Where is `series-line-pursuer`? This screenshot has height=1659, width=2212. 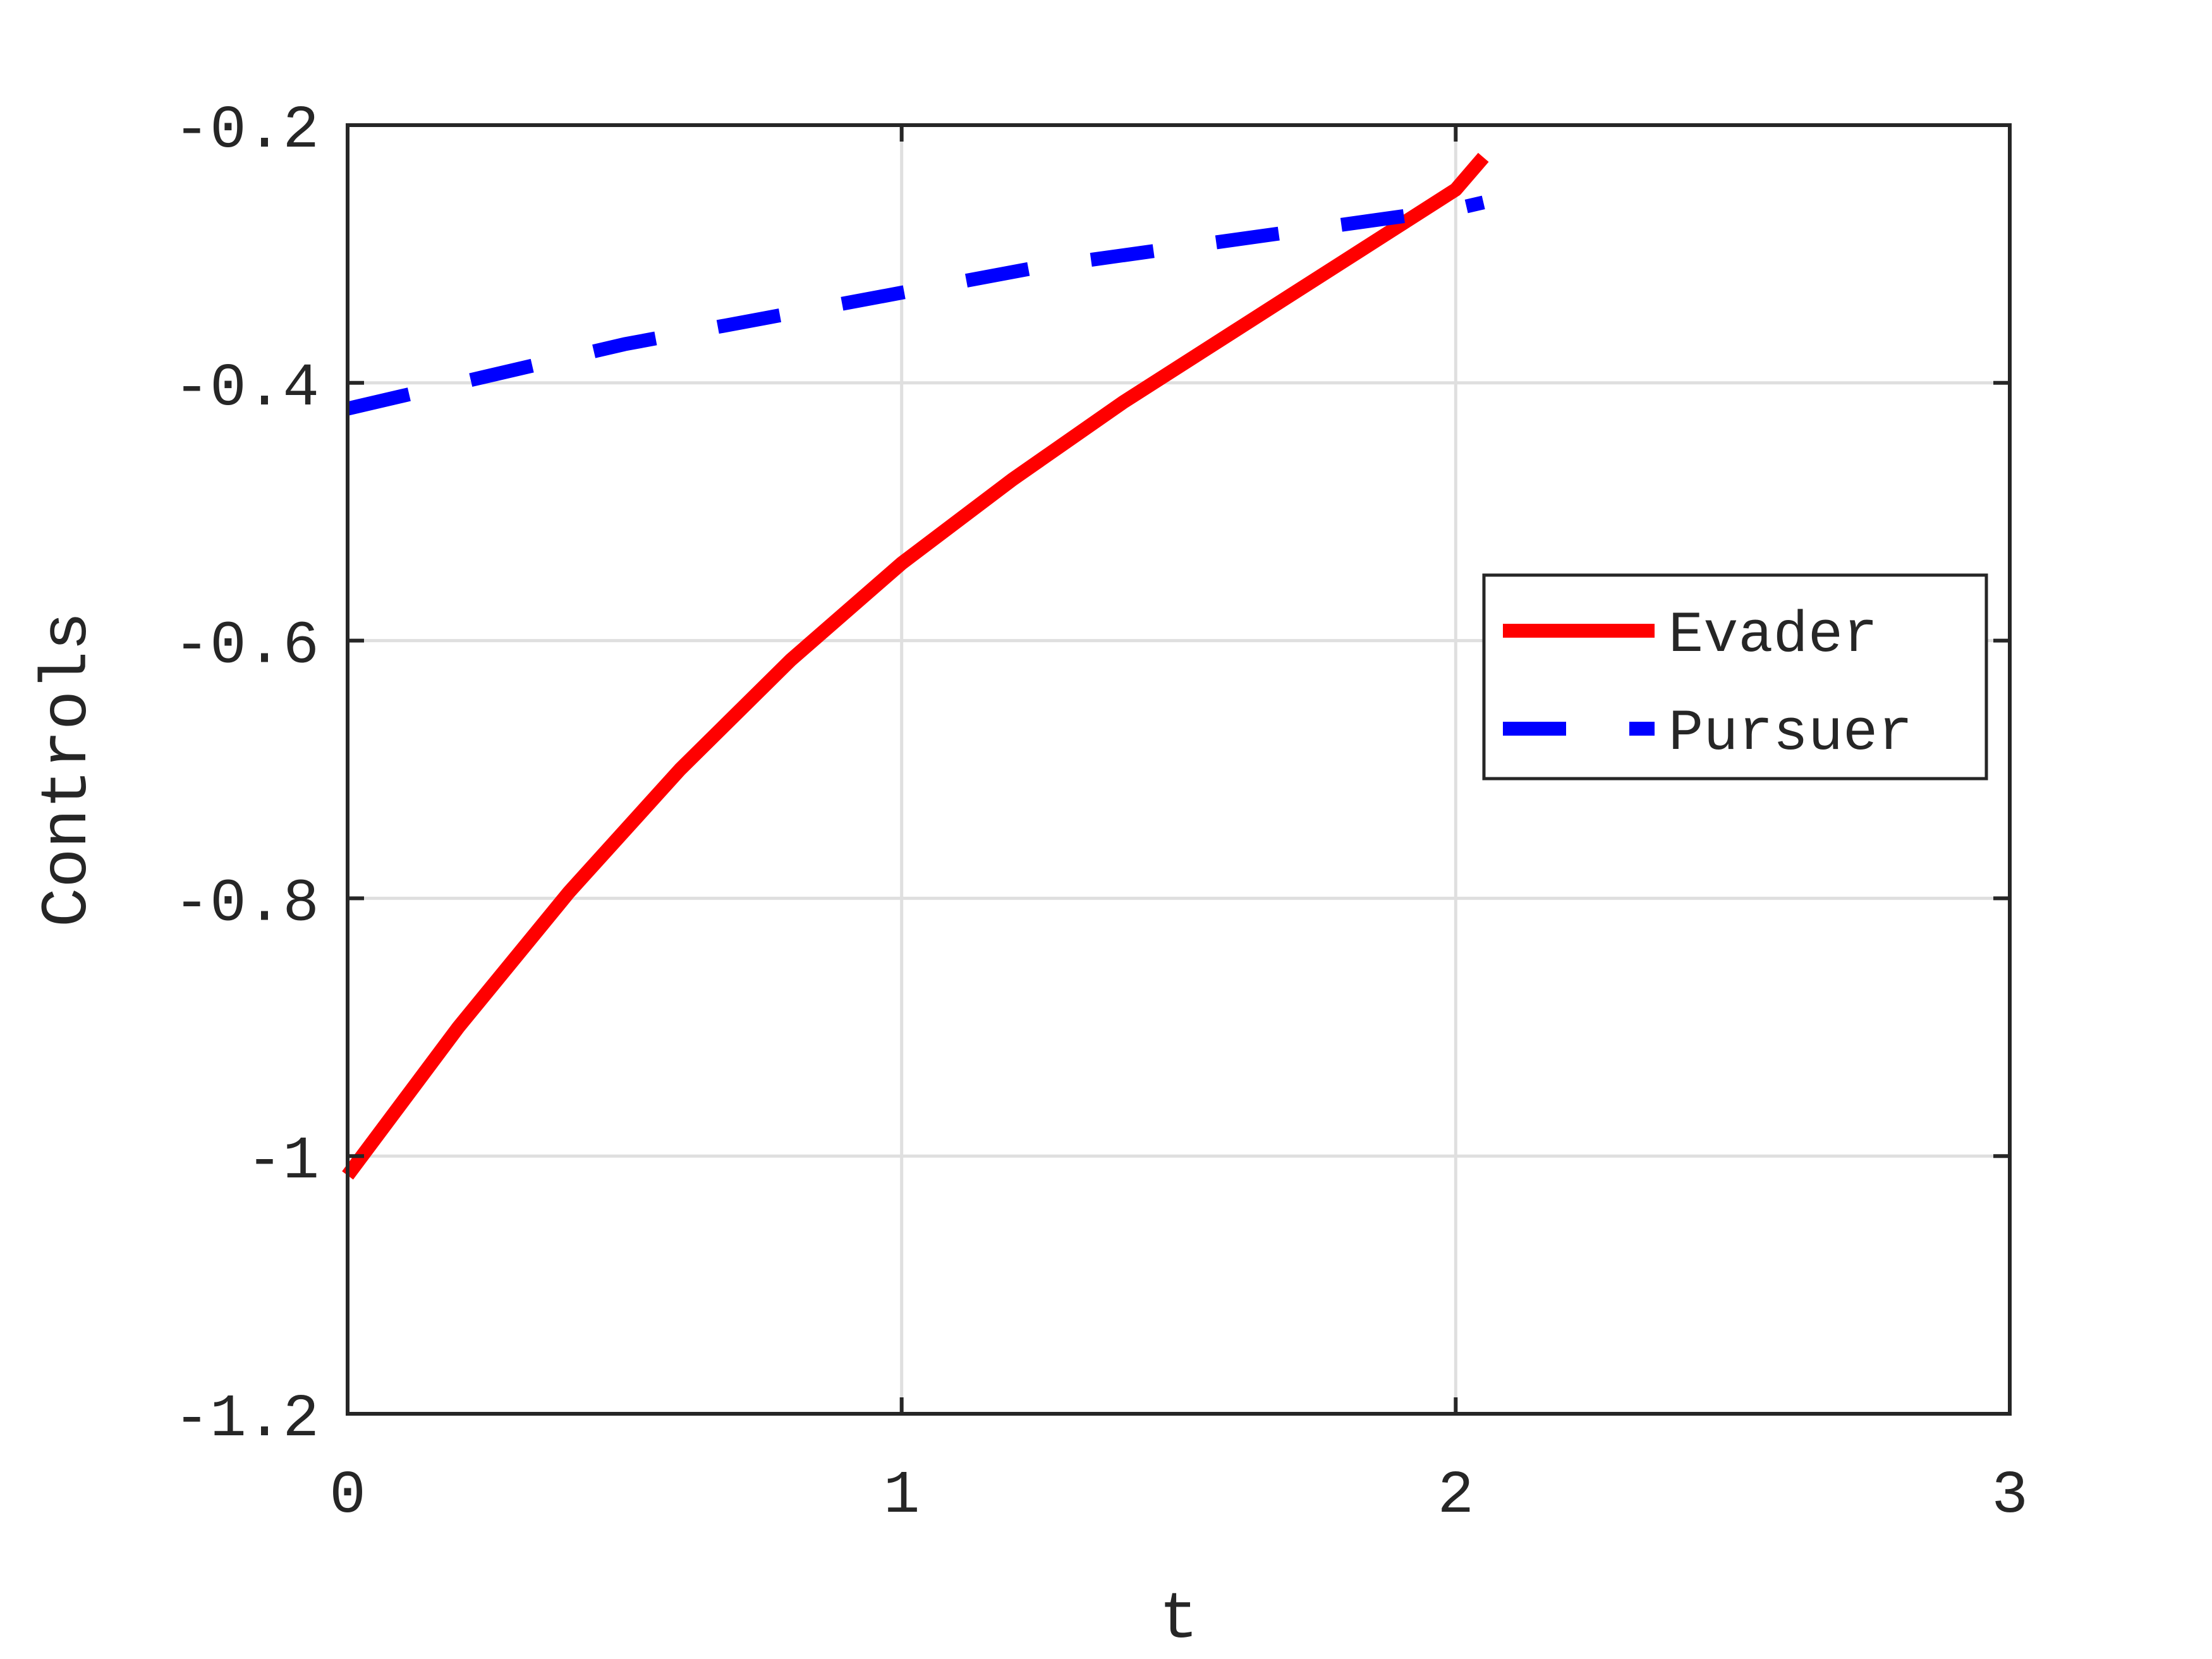
series-line-pursuer is located at coordinates (916, 305).